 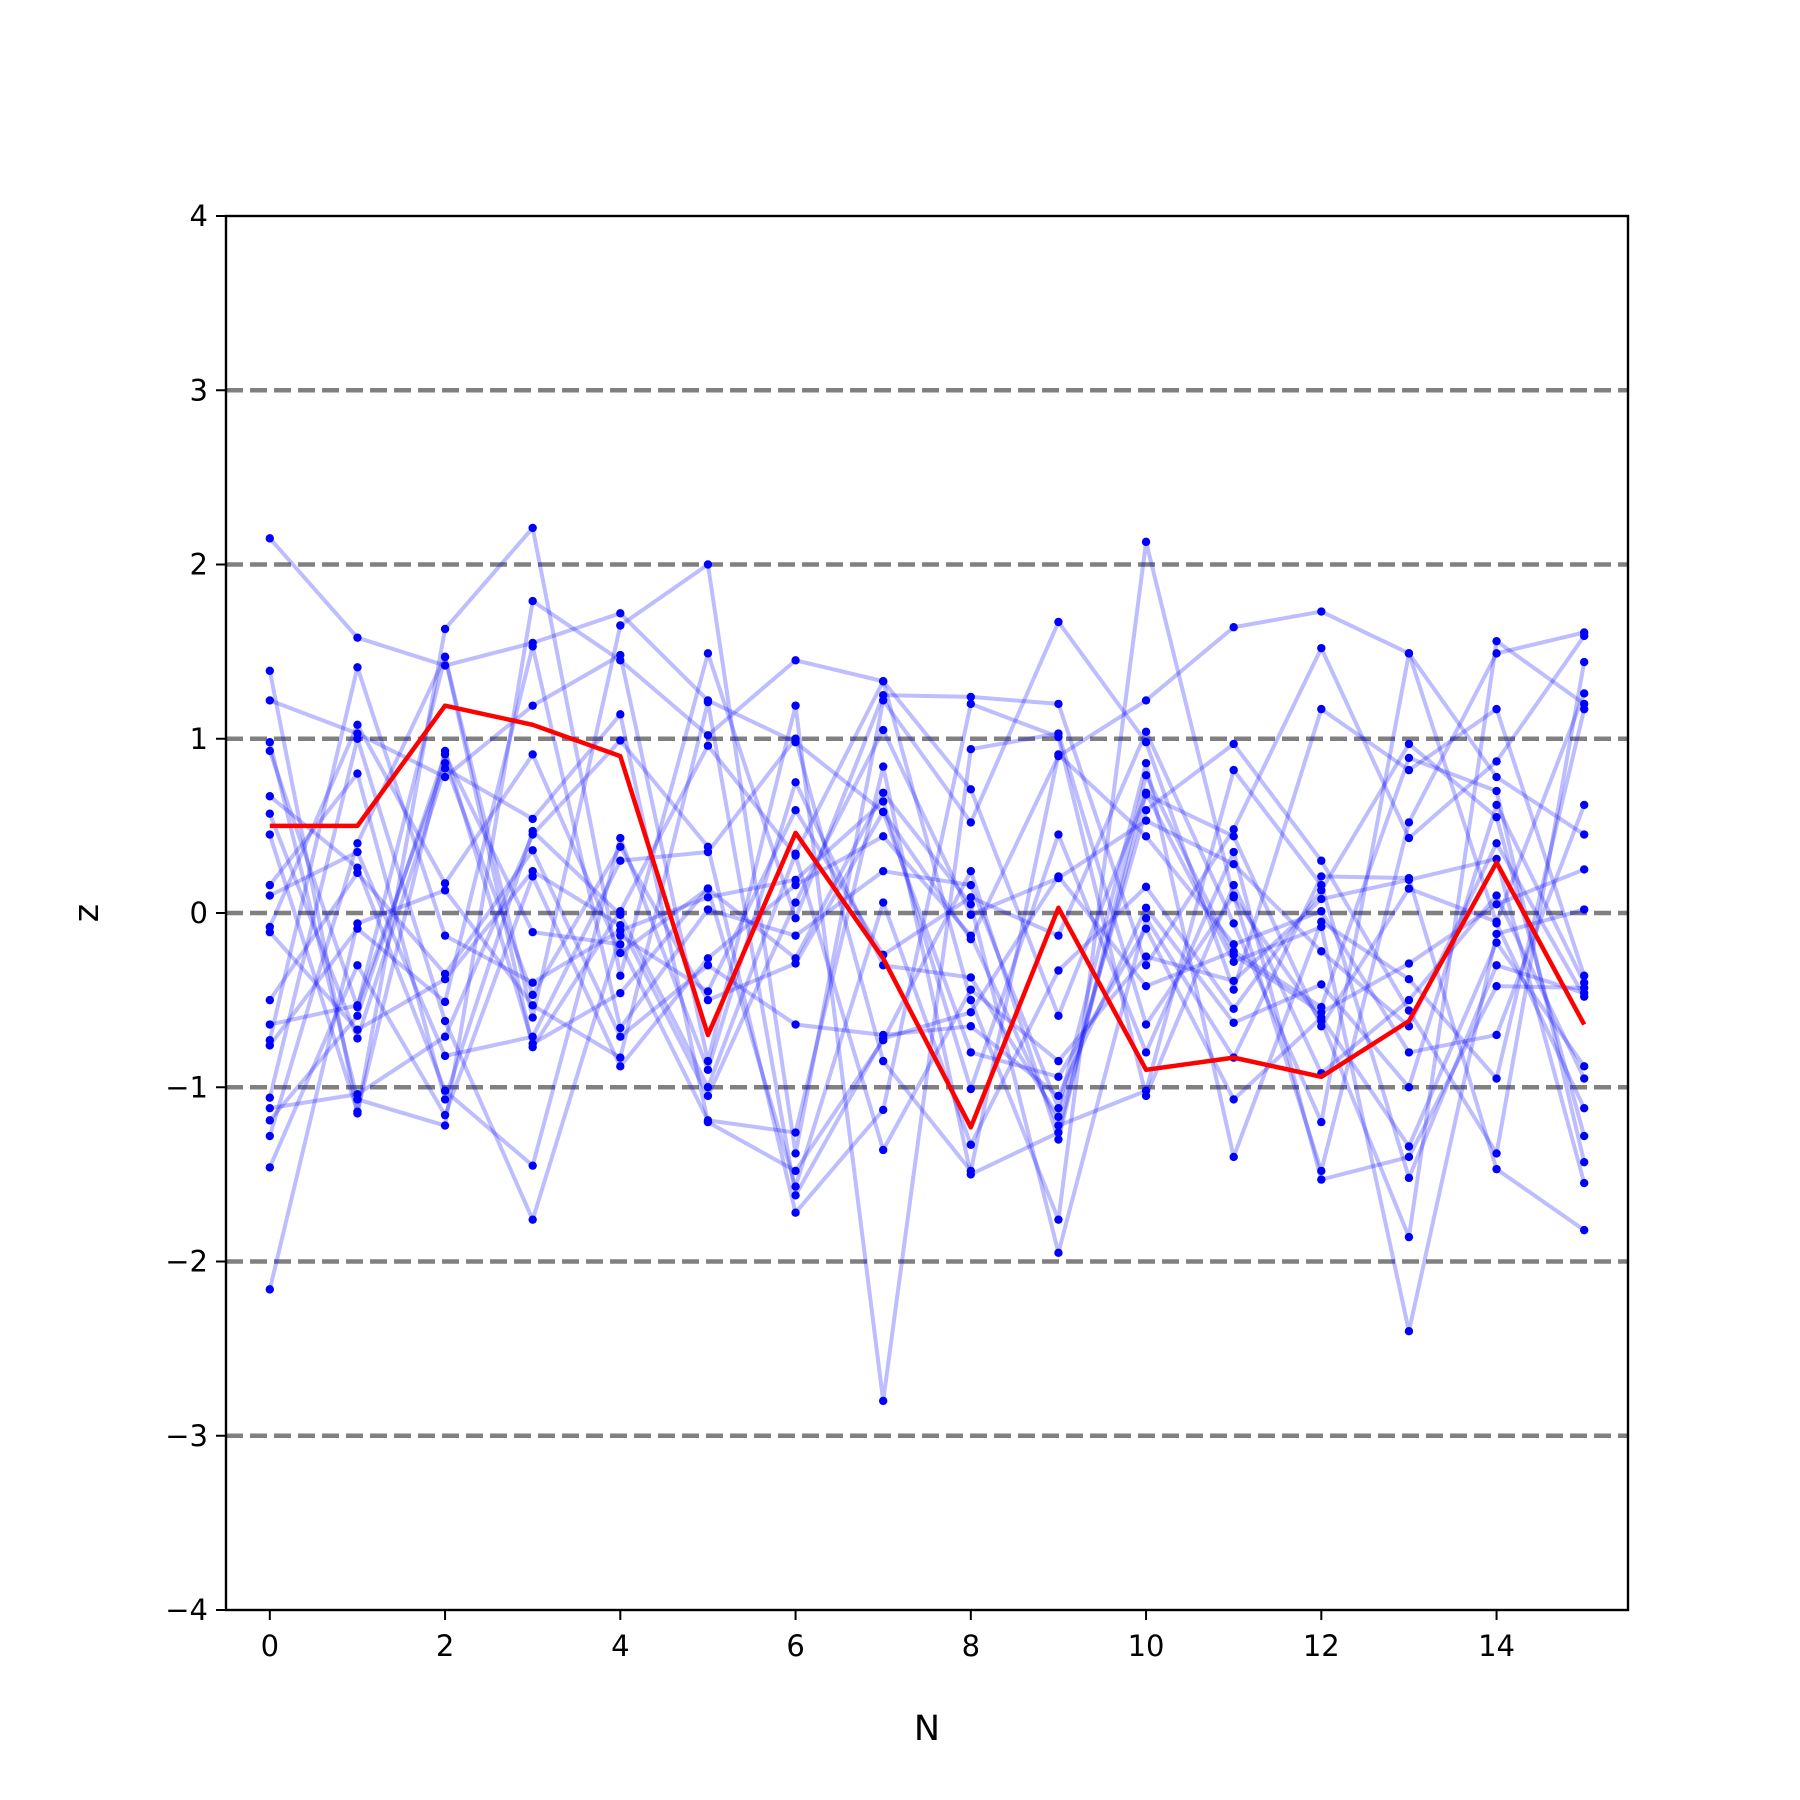 I want to click on y-tick-label: 3, so click(x=199, y=390).